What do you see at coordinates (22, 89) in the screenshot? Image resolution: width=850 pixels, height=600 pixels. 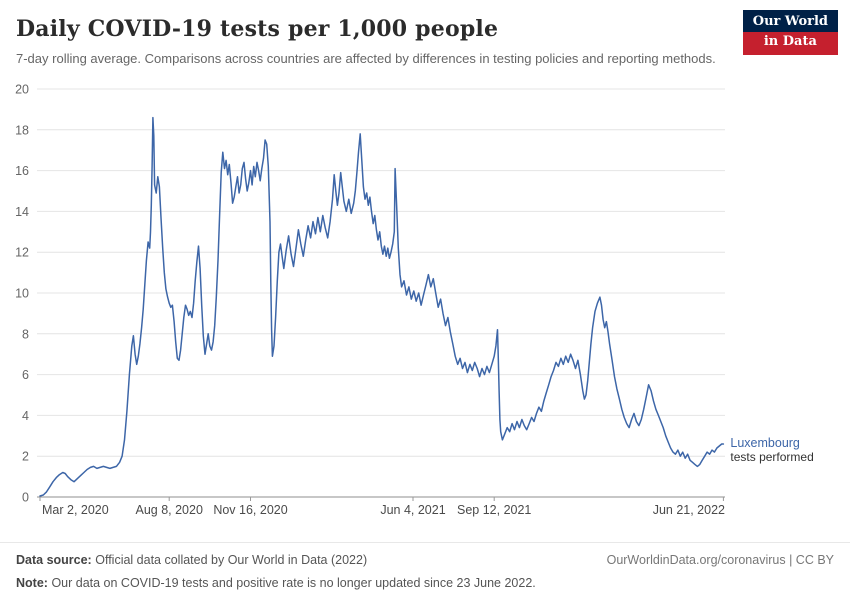 I see `y-tick-label: 20` at bounding box center [22, 89].